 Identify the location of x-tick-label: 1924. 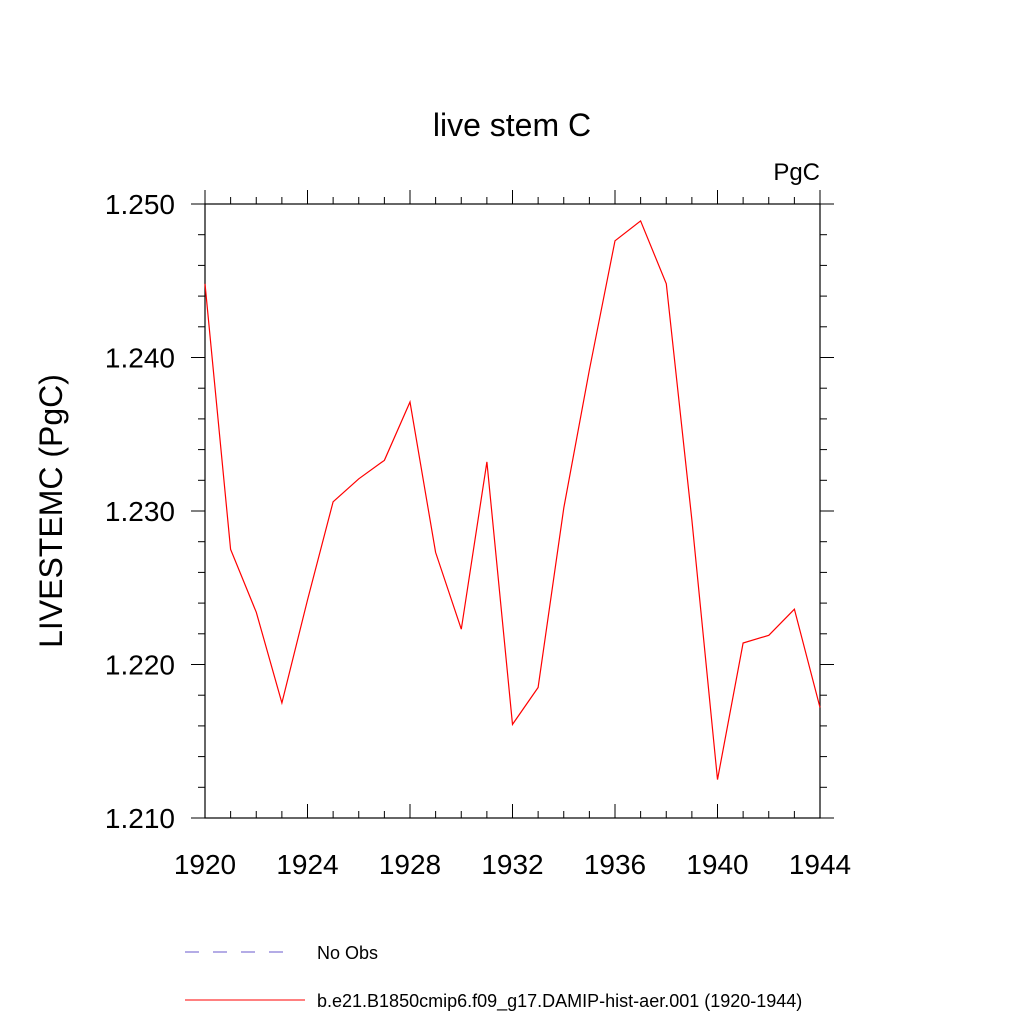
(307, 864).